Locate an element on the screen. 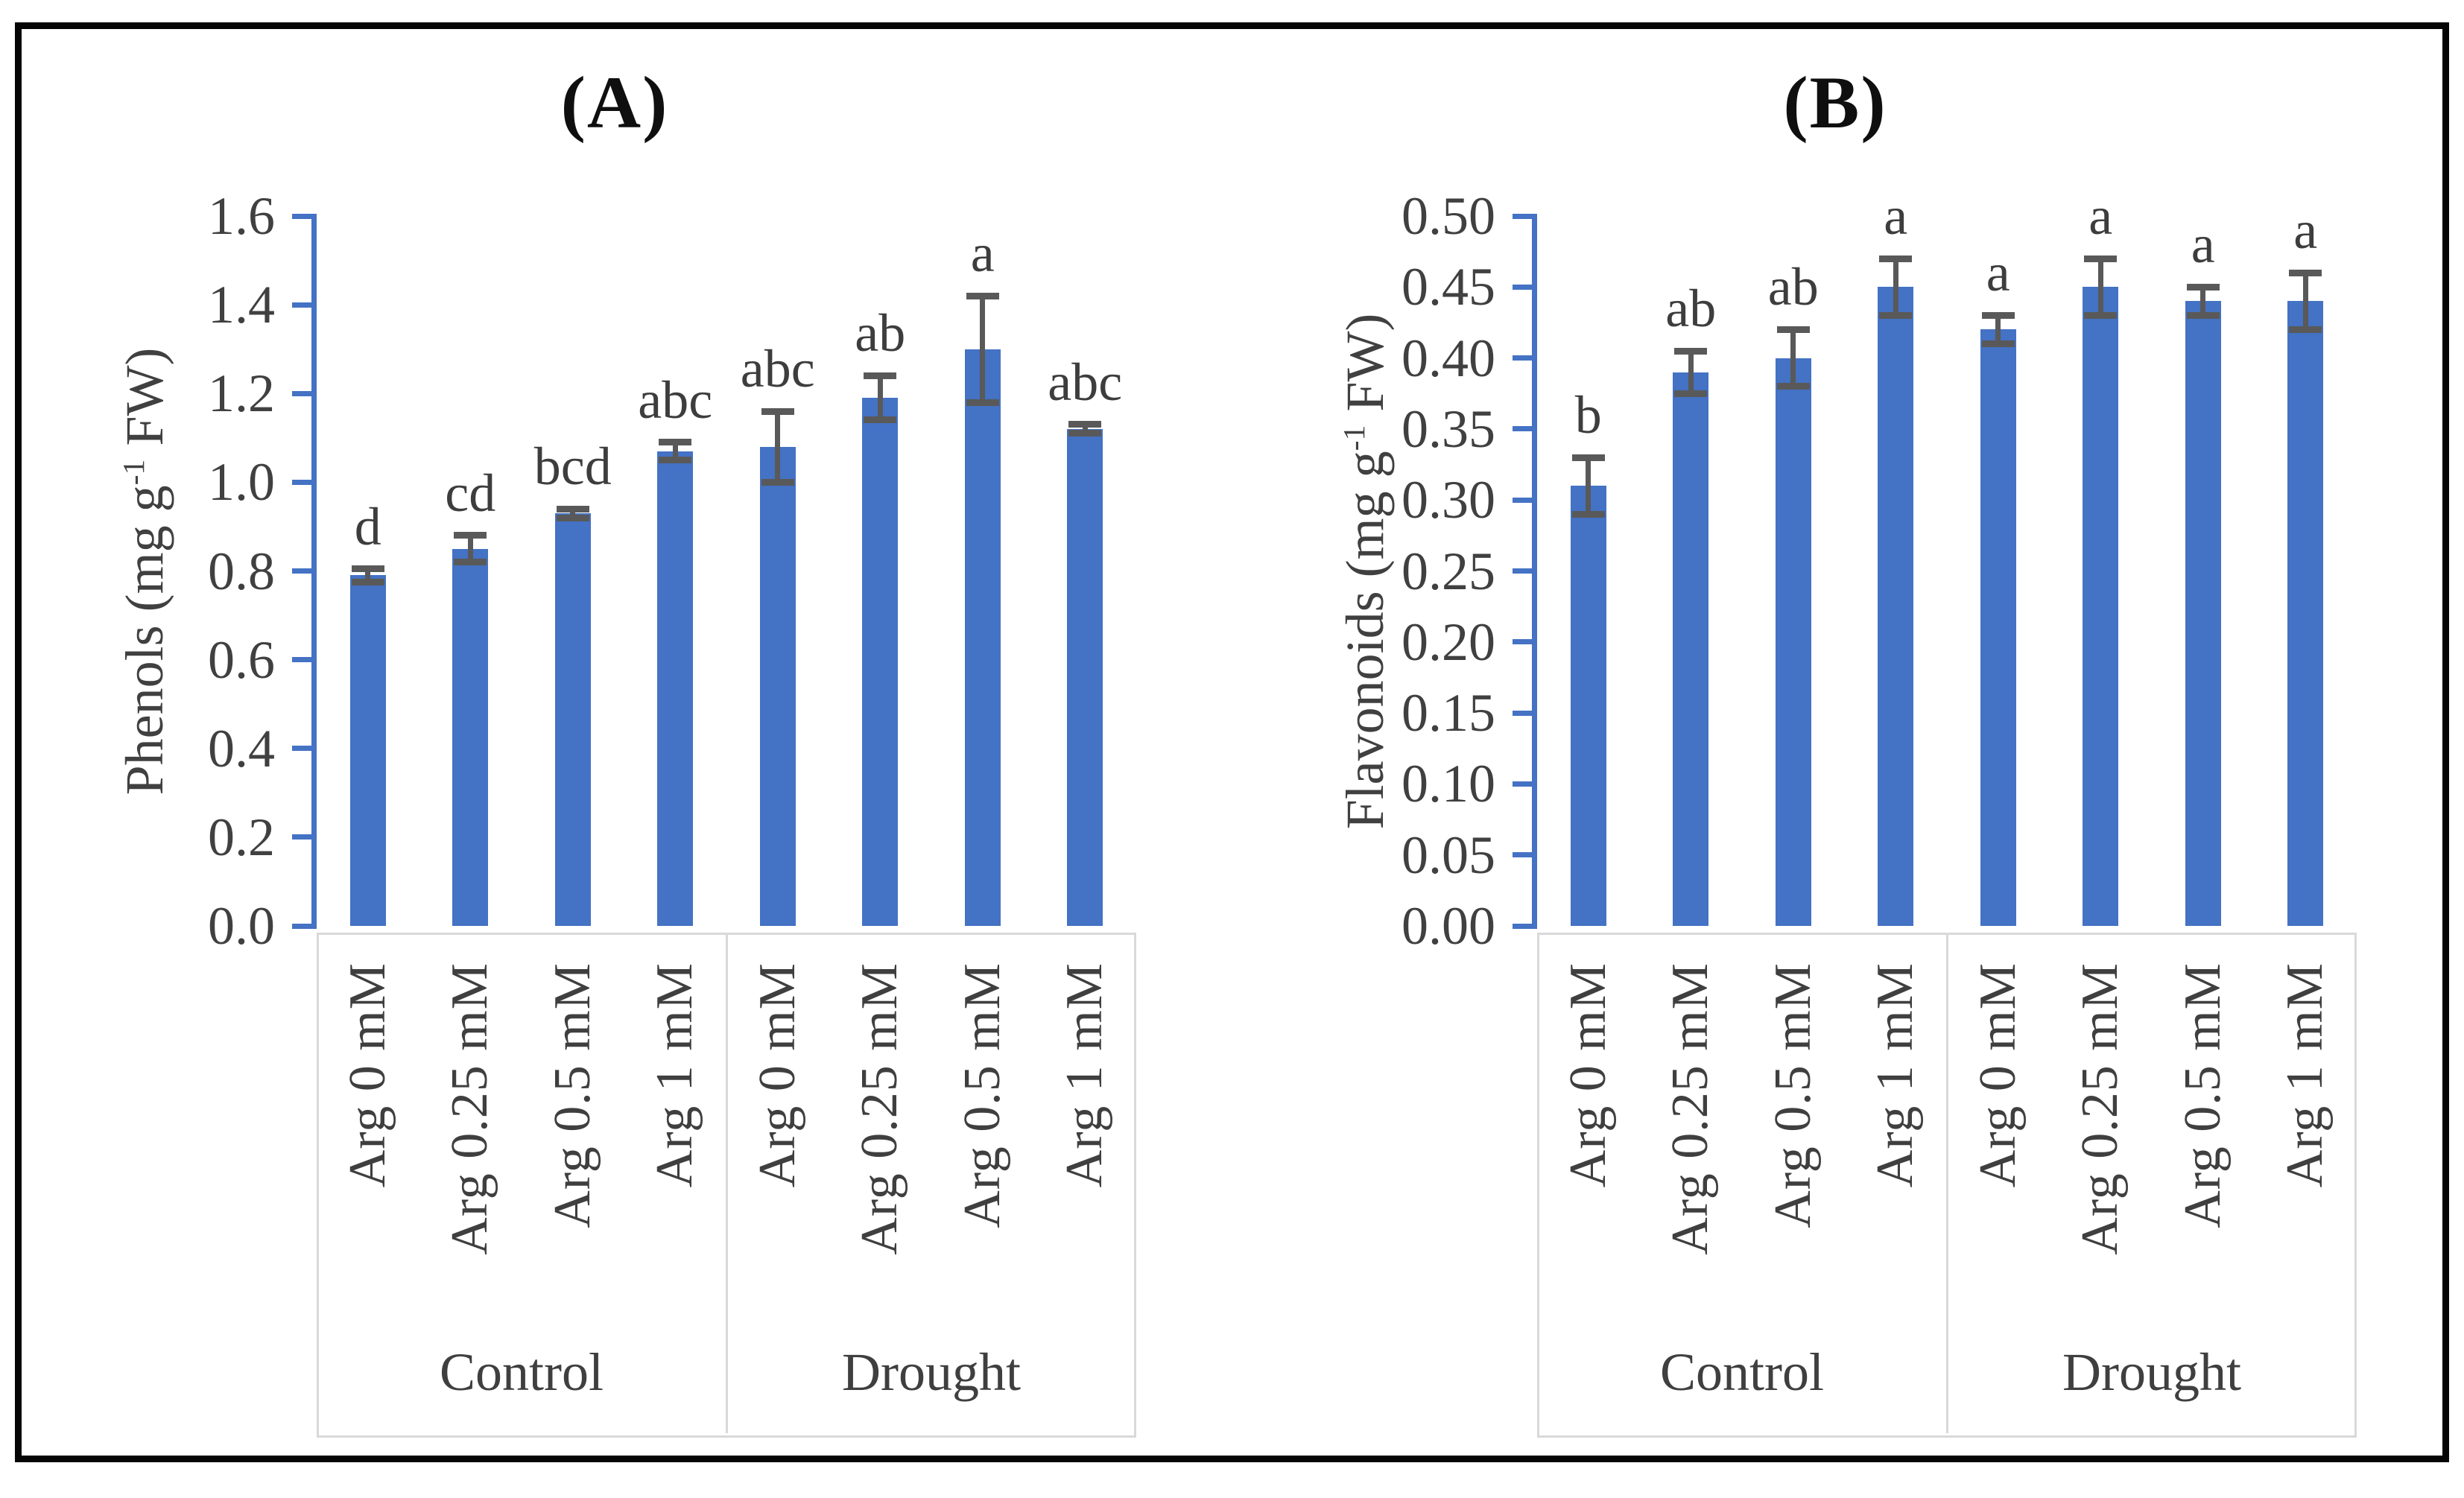 Image resolution: width=2464 pixels, height=1498 pixels. significance-letter: b is located at coordinates (1588, 415).